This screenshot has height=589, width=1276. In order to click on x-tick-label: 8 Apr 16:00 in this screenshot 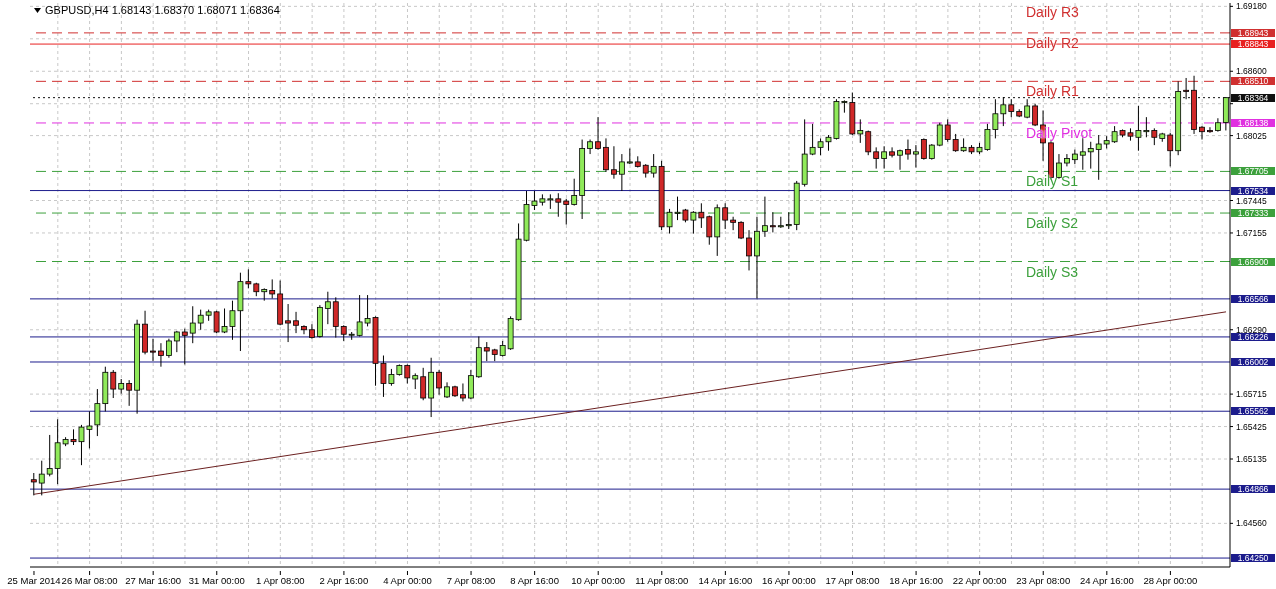, I will do `click(534, 580)`.